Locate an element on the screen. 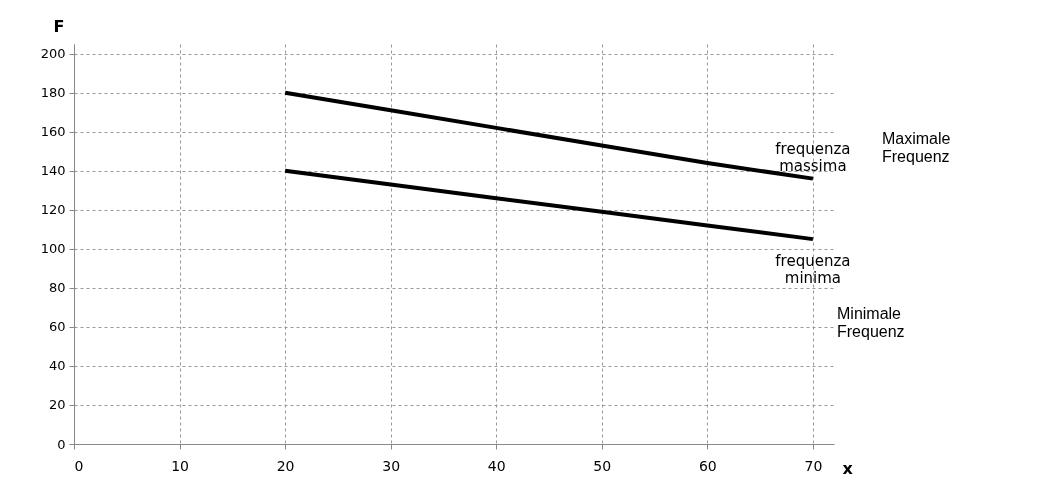 This screenshot has height=483, width=1043. y-axis-title: F is located at coordinates (59, 26).